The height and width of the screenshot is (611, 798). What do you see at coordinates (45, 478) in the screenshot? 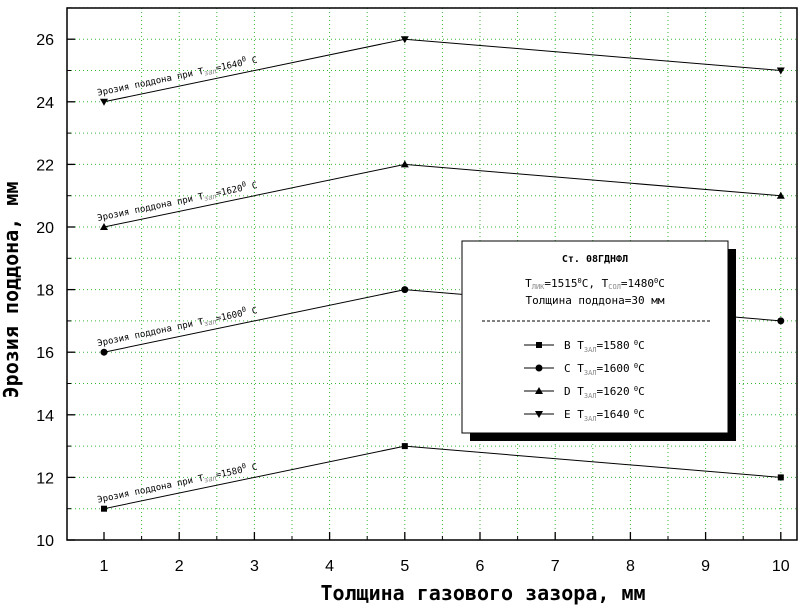
I see `y-tick-label: 12` at bounding box center [45, 478].